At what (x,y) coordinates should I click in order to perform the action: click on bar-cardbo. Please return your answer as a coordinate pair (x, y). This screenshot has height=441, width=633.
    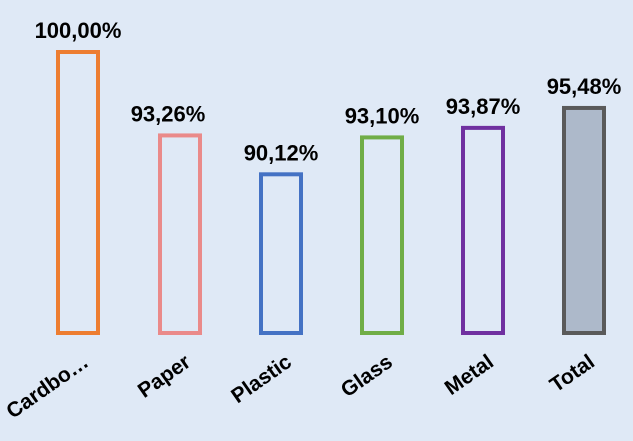
    Looking at the image, I should click on (78, 192).